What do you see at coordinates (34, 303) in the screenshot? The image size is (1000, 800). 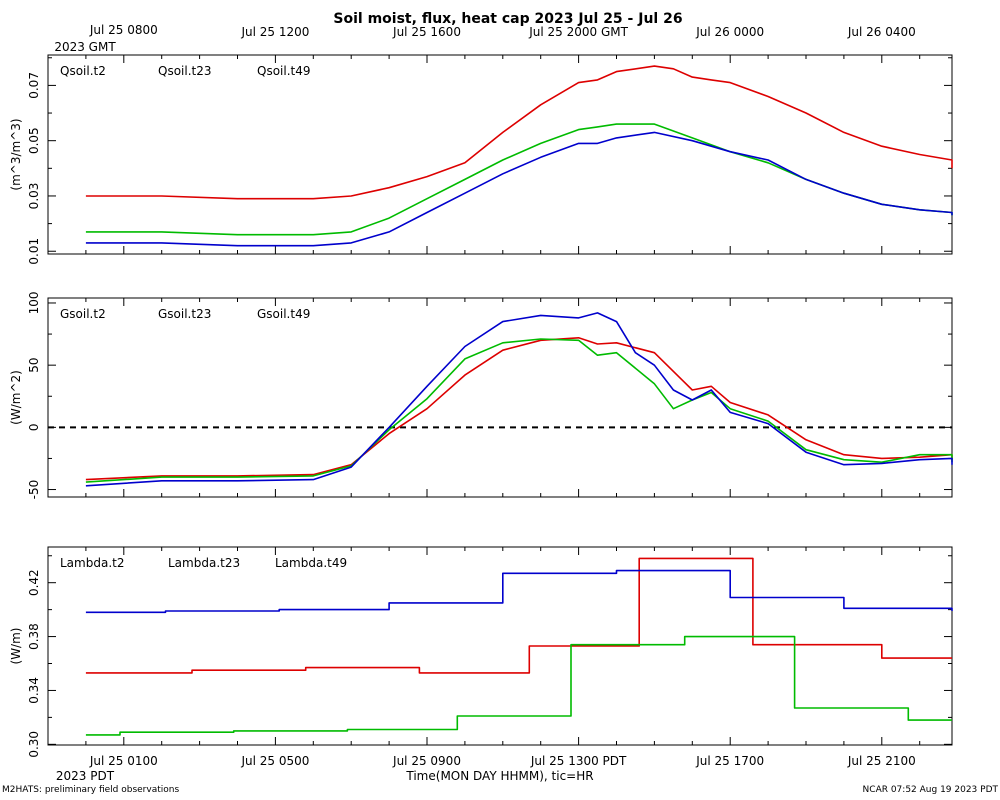 I see `y-tick-label: 100` at bounding box center [34, 303].